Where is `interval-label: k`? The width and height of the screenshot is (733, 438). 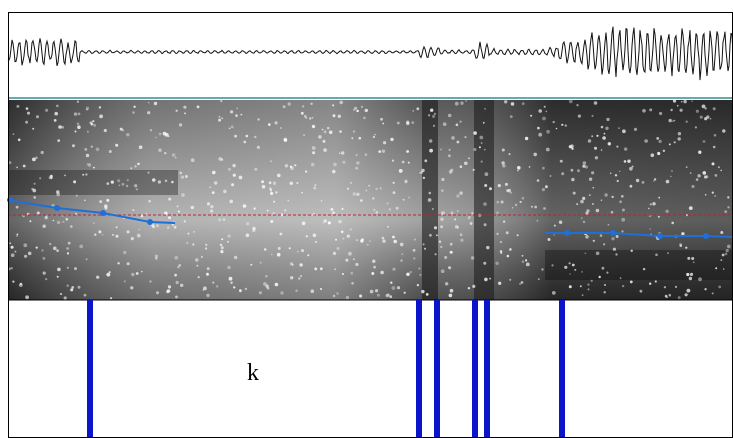
interval-label: k is located at coordinates (253, 373).